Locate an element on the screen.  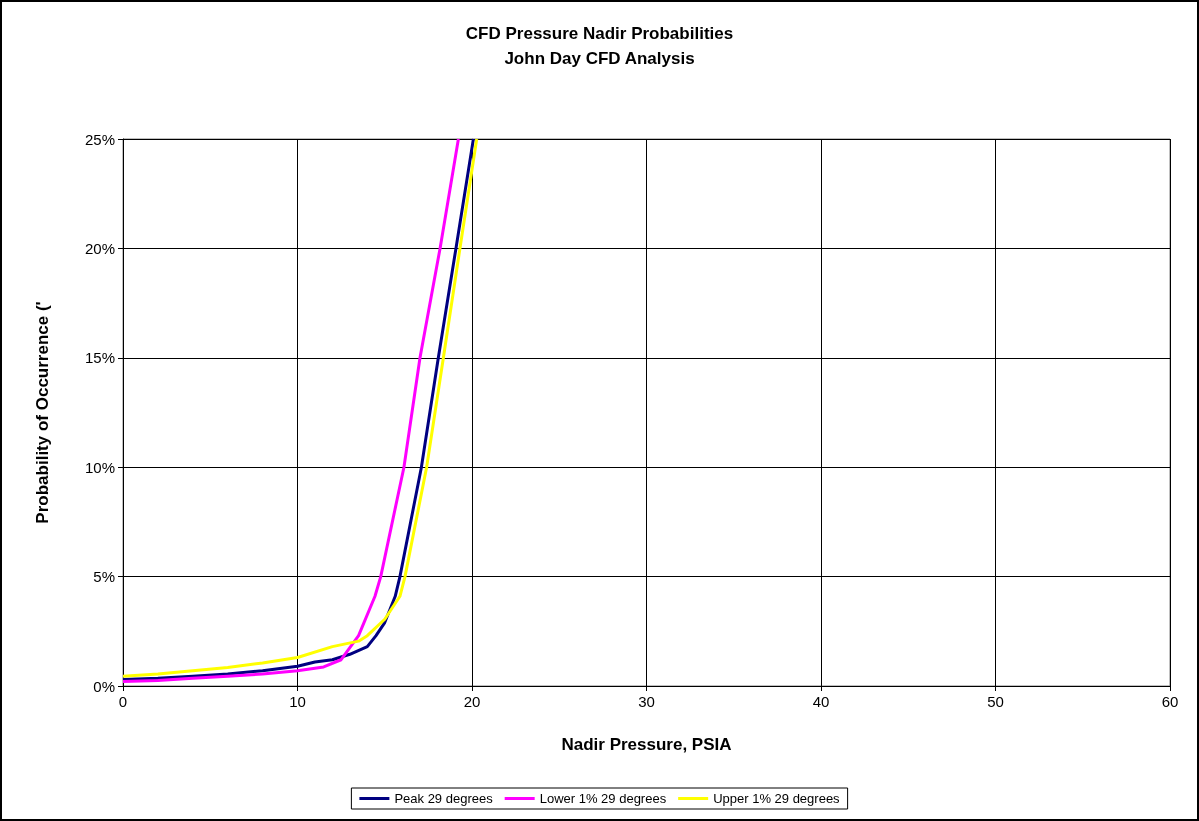
legend-label: Upper 1% 29 degrees is located at coordinates (777, 798).